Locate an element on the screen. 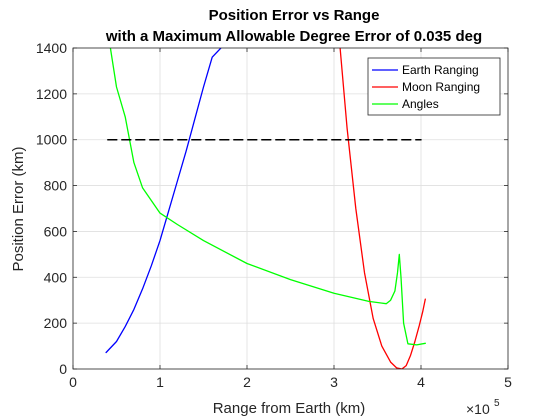 Image resolution: width=560 pixels, height=420 pixels. legend: Earth Ranging Moon Ranging Angles is located at coordinates (434, 86).